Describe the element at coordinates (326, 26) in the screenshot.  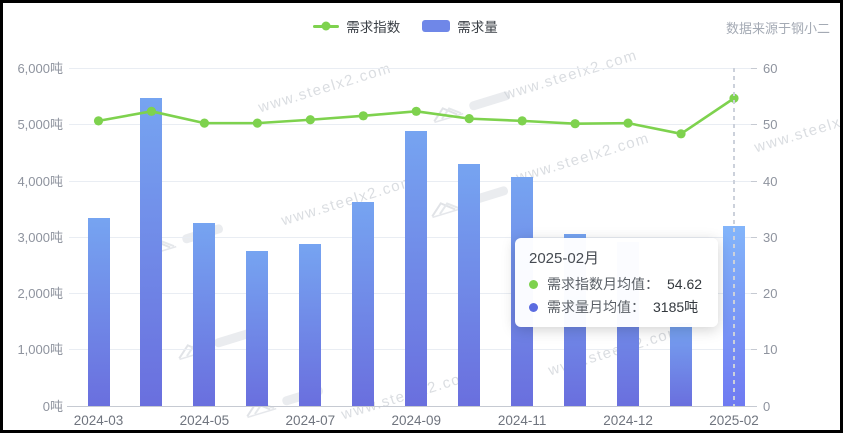
I see `line-marker-icon` at that location.